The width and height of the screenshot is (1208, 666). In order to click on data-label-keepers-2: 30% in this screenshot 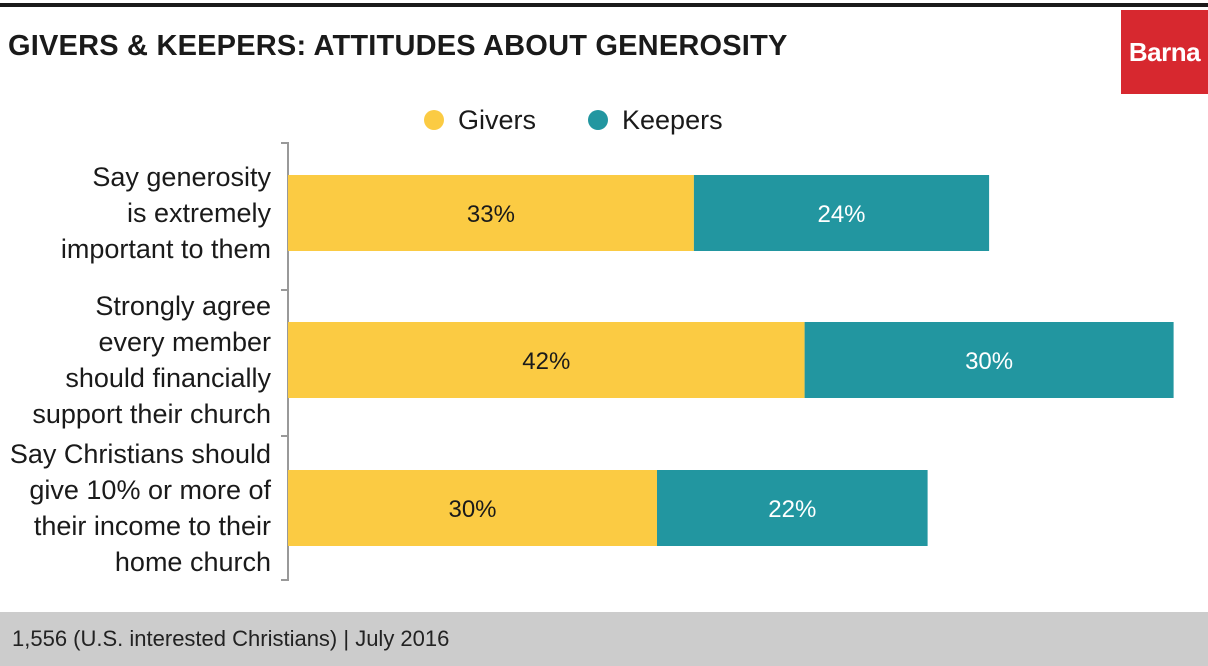, I will do `click(989, 361)`.